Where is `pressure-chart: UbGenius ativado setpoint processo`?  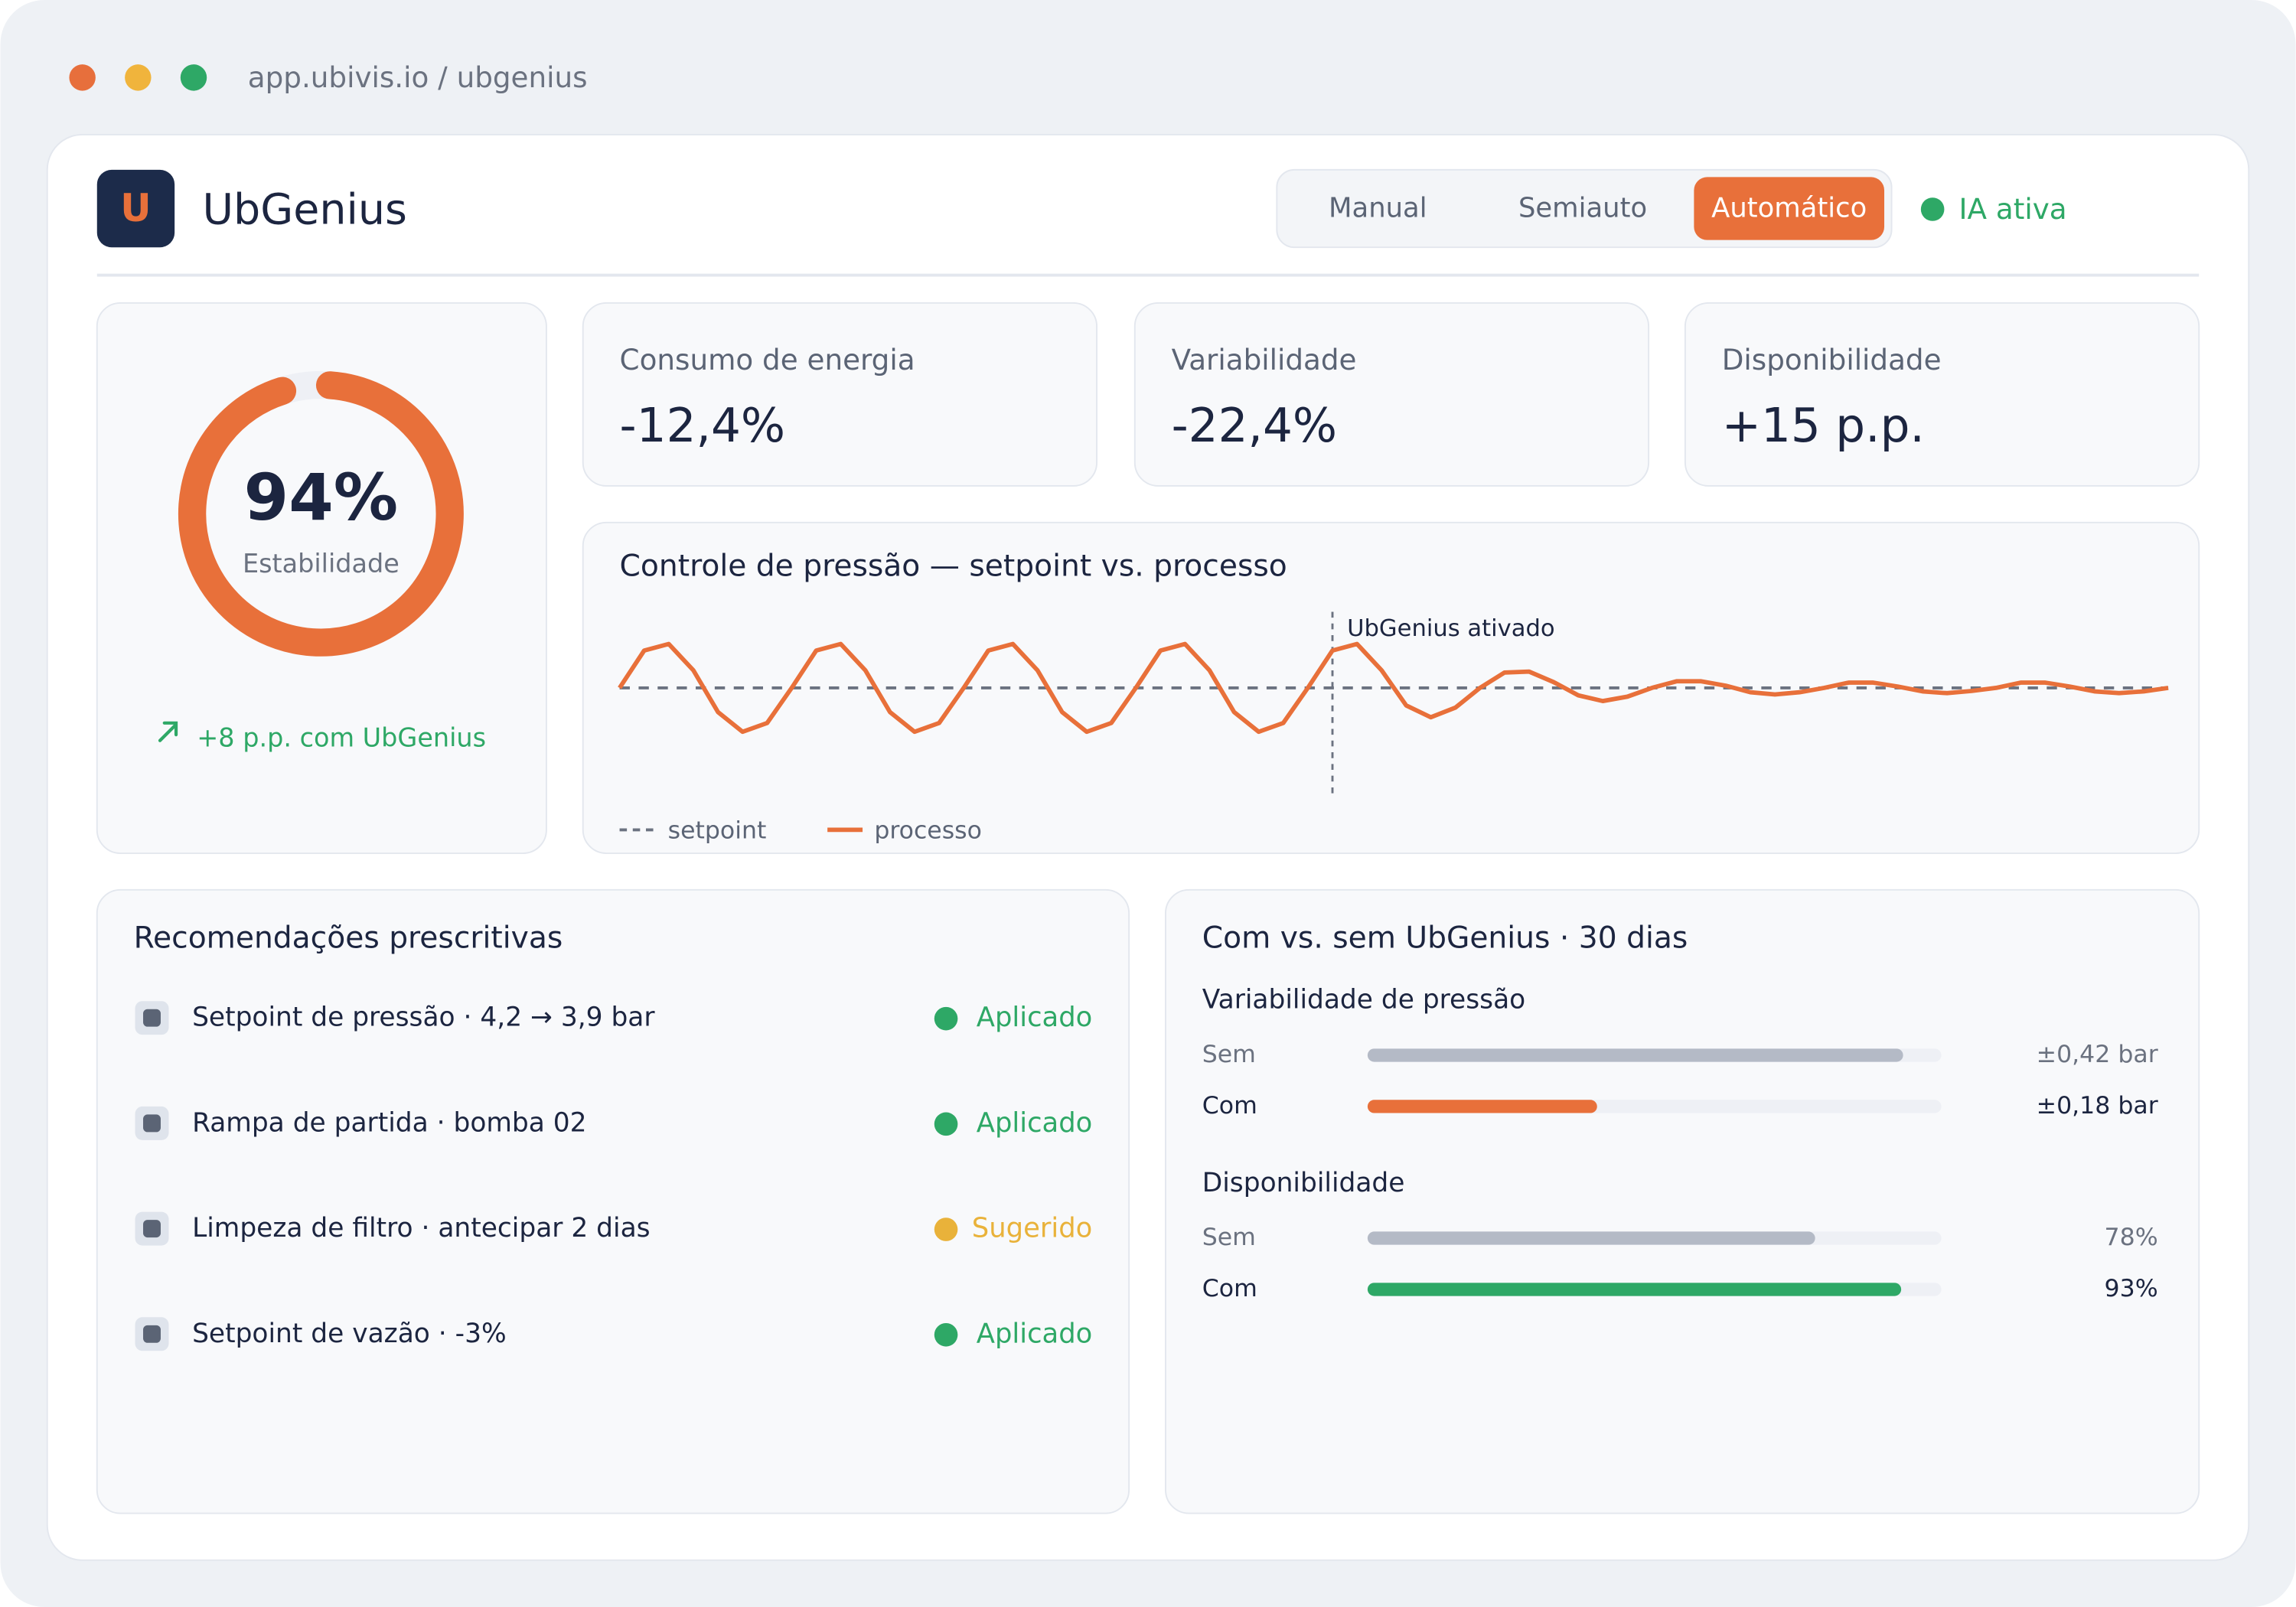 pressure-chart: UbGenius ativado setpoint processo is located at coordinates (1393, 728).